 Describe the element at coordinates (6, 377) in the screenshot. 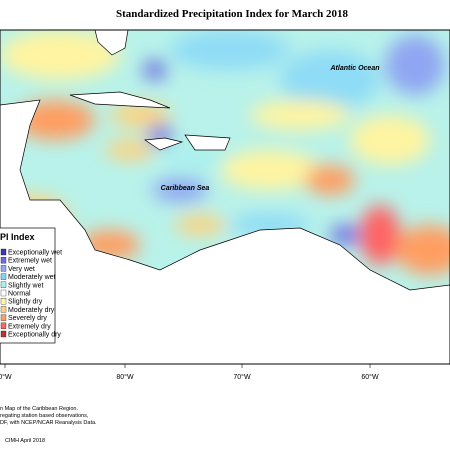

I see `tick-label: 0°W` at that location.